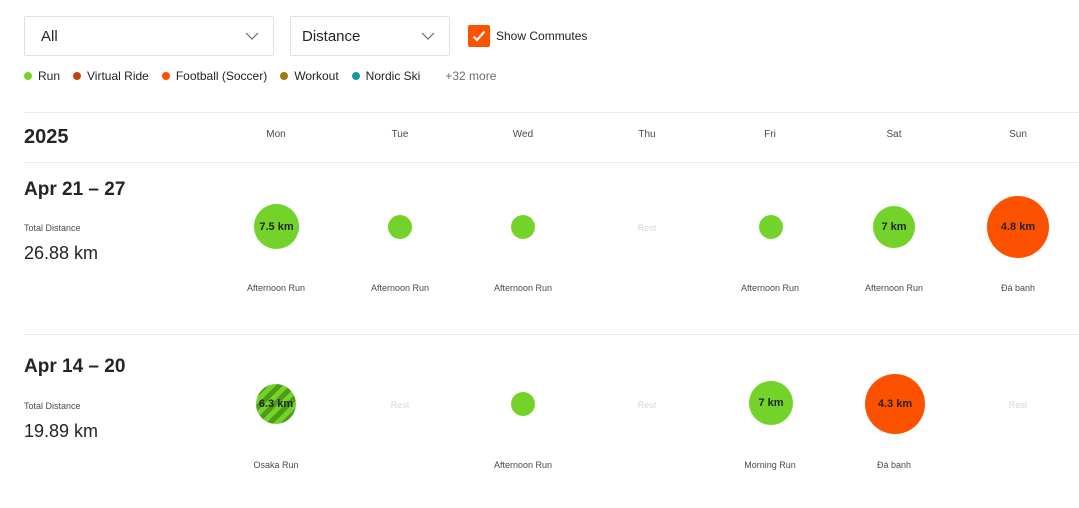 This screenshot has height=508, width=1079. What do you see at coordinates (1018, 288) in the screenshot?
I see `activity-name-sun: Đá banh` at bounding box center [1018, 288].